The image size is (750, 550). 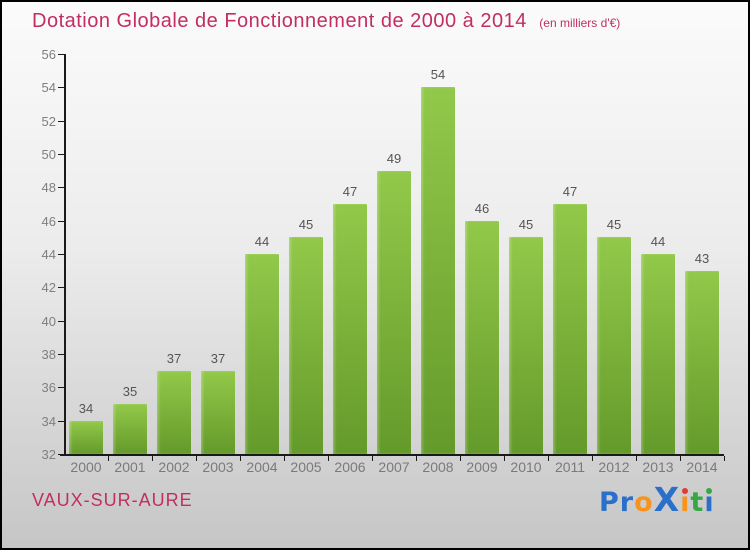 What do you see at coordinates (48, 354) in the screenshot?
I see `y-tick-label: 38` at bounding box center [48, 354].